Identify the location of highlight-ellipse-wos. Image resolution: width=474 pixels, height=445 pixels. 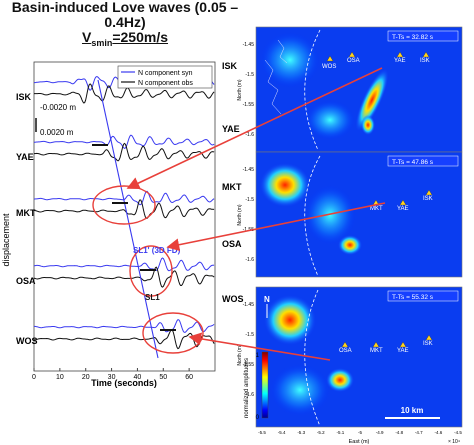
(173, 333).